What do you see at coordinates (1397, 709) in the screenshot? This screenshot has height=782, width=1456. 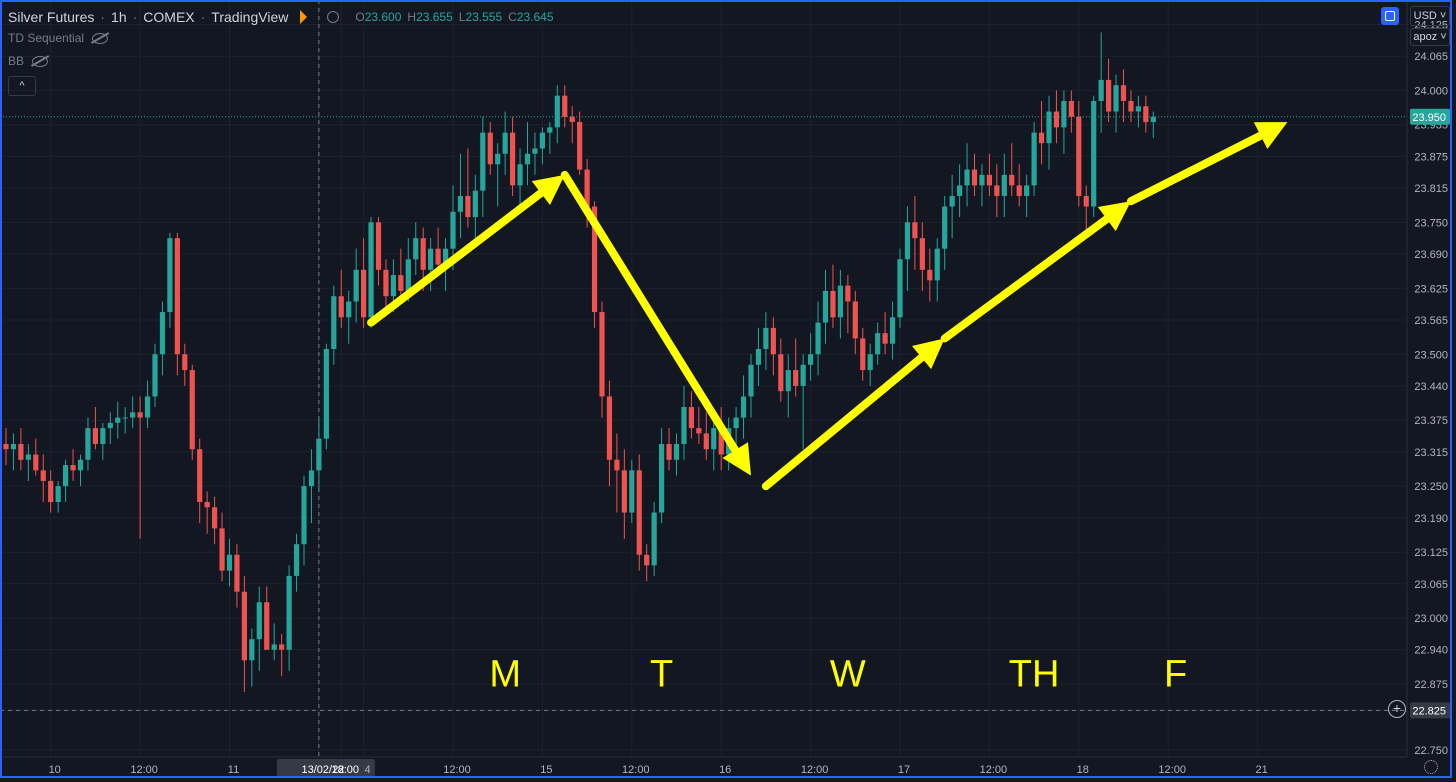 I see `add-alert-icon: +` at bounding box center [1397, 709].